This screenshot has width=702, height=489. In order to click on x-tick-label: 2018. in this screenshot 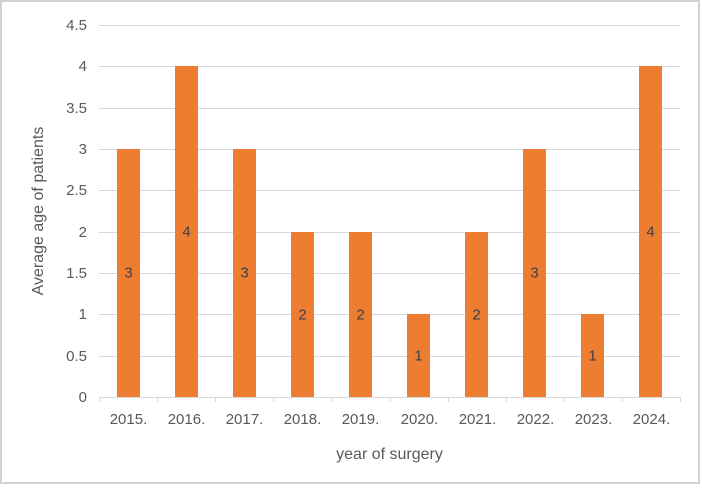, I will do `click(302, 419)`.